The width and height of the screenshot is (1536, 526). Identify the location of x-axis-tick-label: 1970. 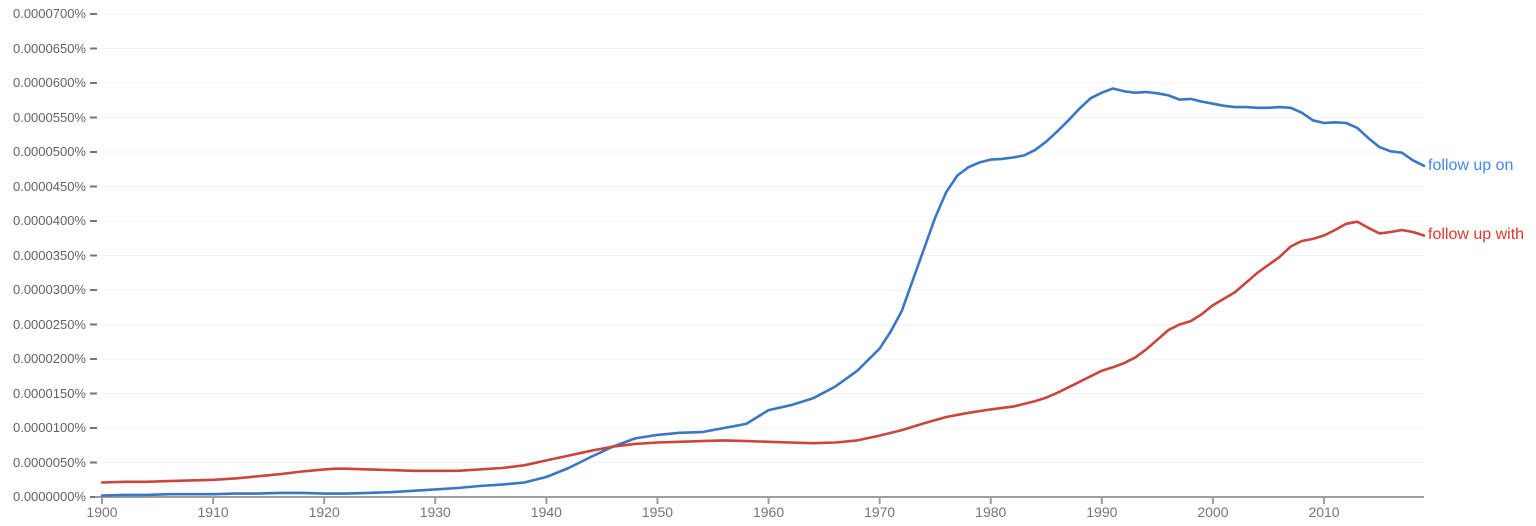
(880, 512).